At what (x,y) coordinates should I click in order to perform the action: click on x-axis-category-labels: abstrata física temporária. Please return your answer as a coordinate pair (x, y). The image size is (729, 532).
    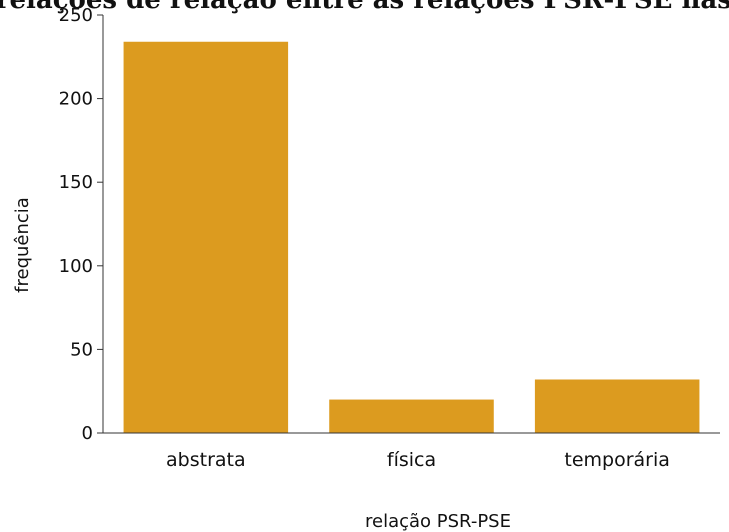
    Looking at the image, I should click on (418, 460).